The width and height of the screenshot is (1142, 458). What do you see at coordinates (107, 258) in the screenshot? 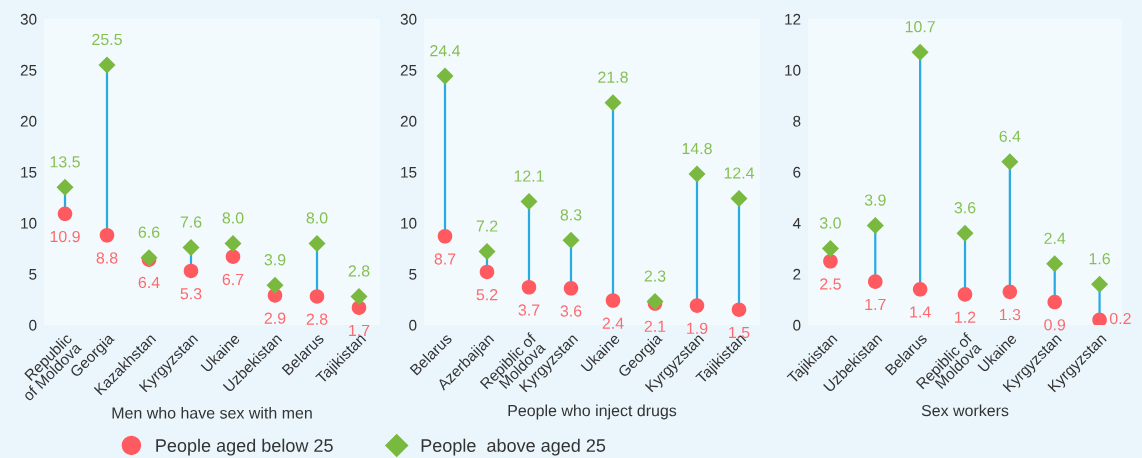
I see `data-label: 8.8` at bounding box center [107, 258].